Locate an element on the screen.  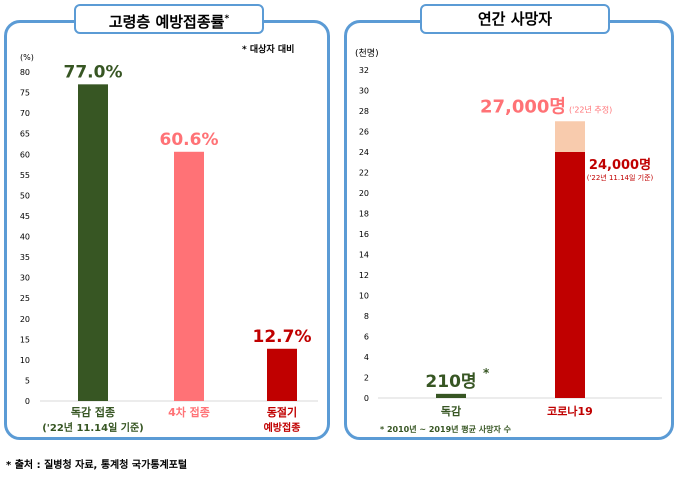
data-label-1: 77.0% is located at coordinates (93, 72).